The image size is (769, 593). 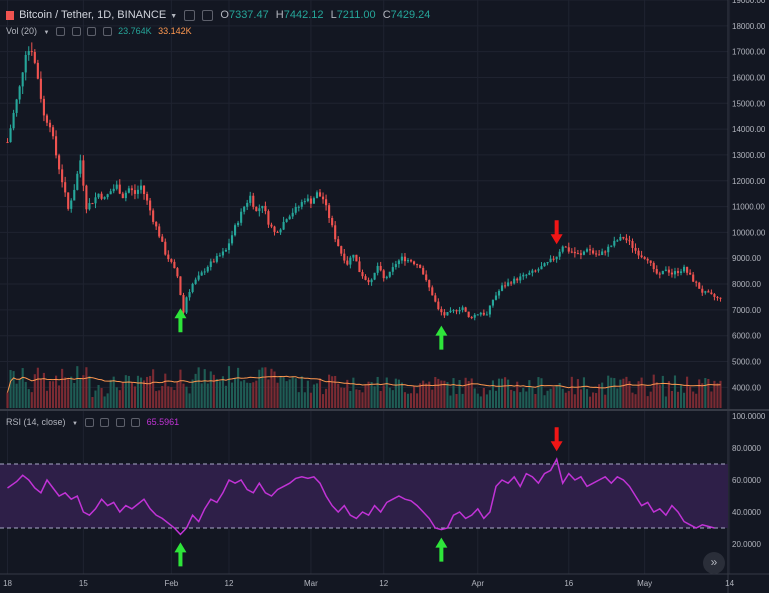 I want to click on rsi-title: RSI (14, close), so click(x=36, y=422).